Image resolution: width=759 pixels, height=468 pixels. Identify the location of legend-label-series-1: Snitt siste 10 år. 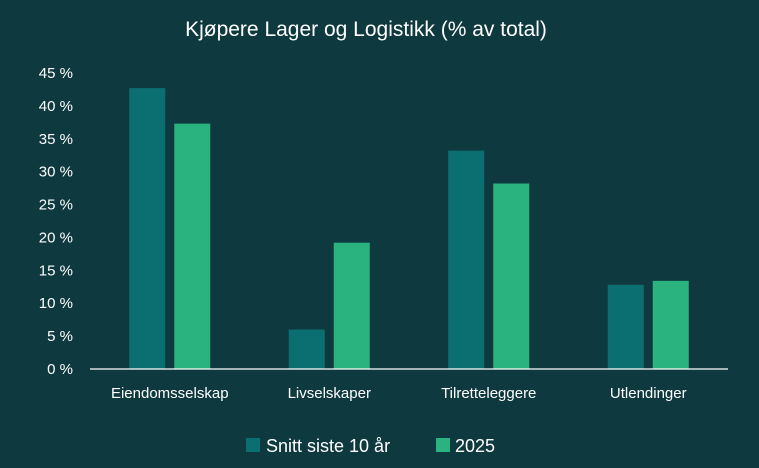
(328, 446).